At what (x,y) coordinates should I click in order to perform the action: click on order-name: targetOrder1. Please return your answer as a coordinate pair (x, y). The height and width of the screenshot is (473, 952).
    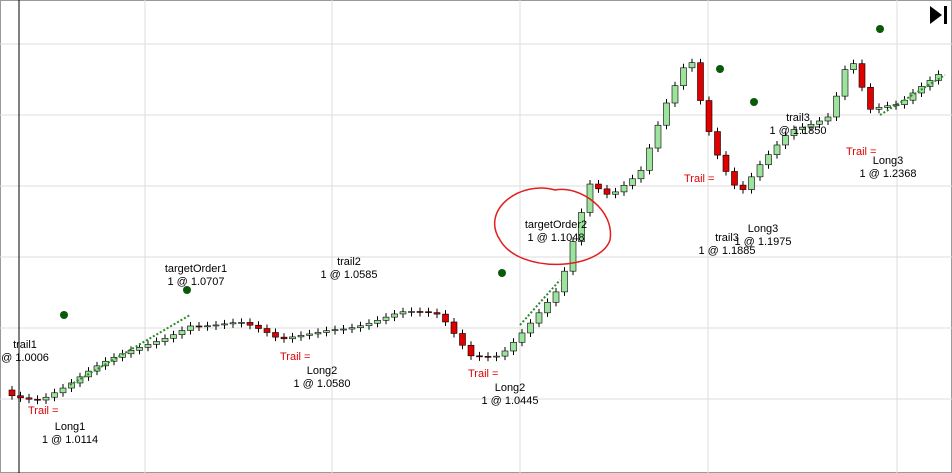
    Looking at the image, I should click on (196, 269).